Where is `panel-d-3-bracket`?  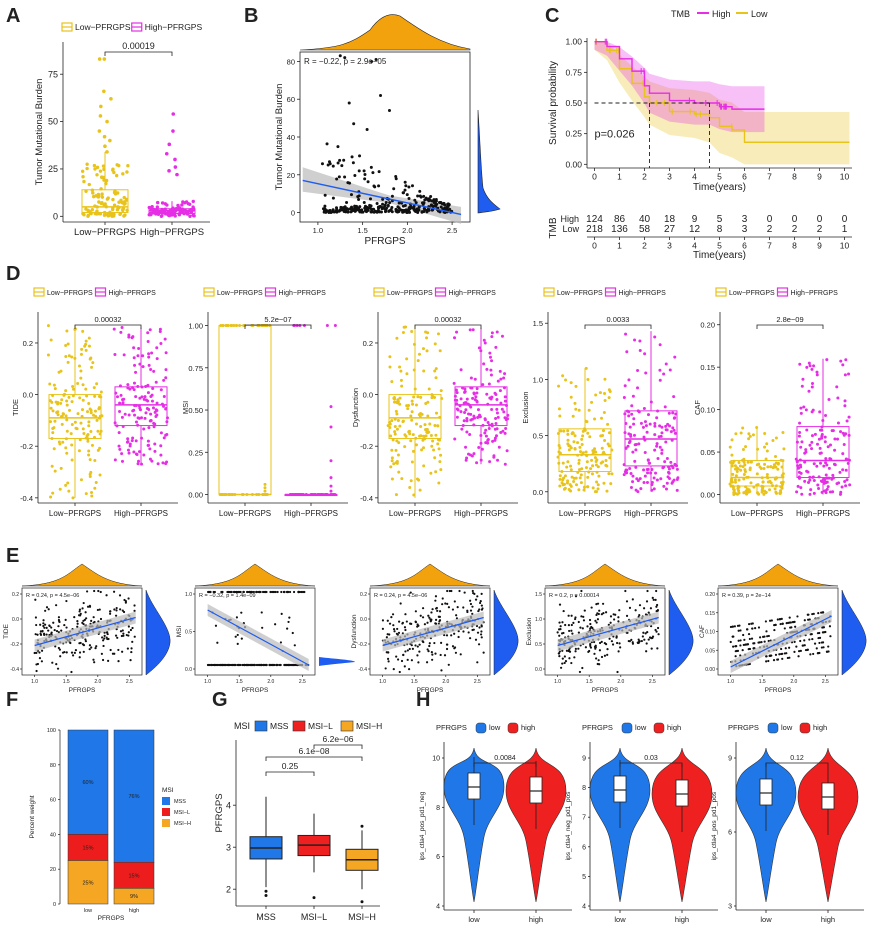
panel-d-3-bracket is located at coordinates (618, 326).